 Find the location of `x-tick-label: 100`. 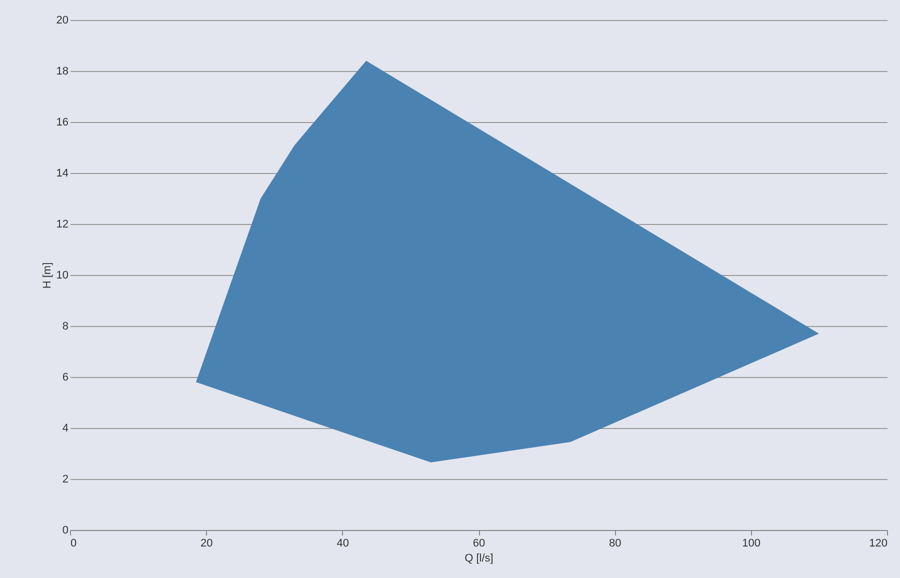

x-tick-label: 100 is located at coordinates (751, 544).